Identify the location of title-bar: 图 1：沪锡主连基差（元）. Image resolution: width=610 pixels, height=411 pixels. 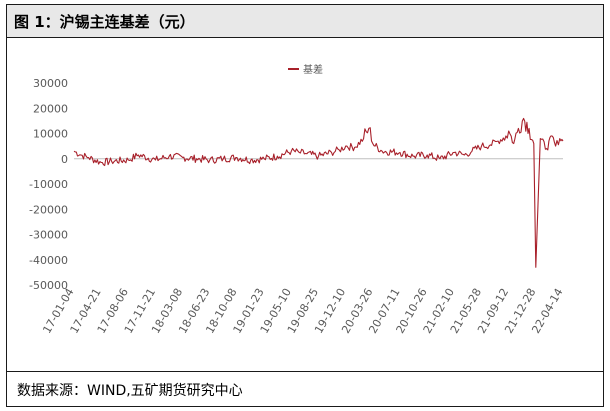
(305, 21).